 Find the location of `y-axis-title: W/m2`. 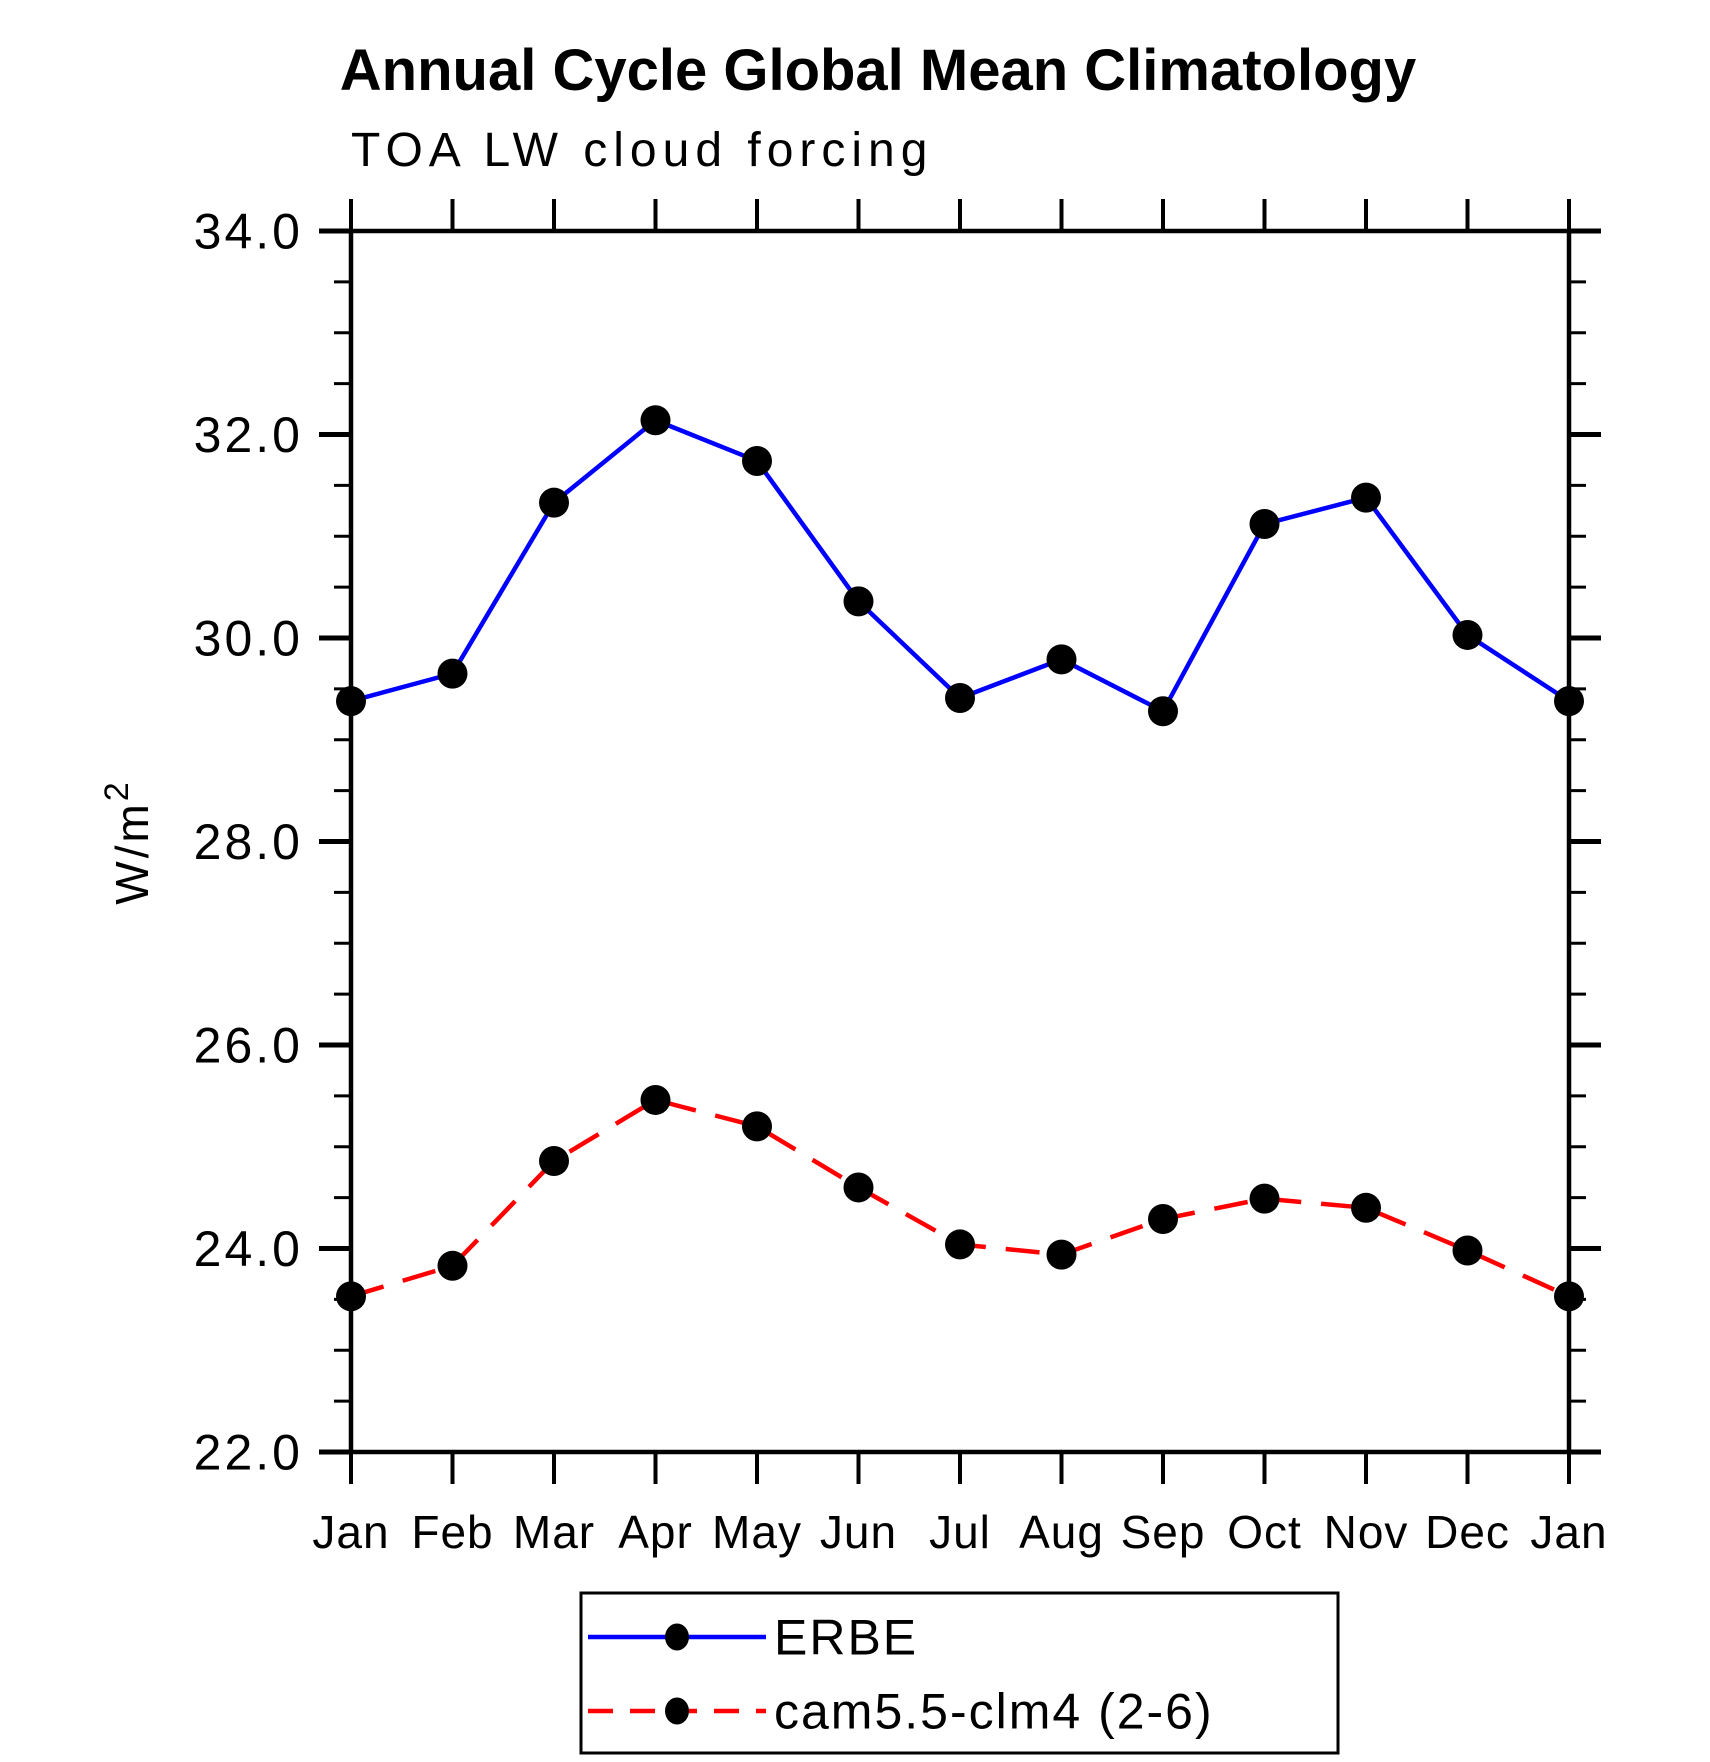

y-axis-title: W/m2 is located at coordinates (128, 841).